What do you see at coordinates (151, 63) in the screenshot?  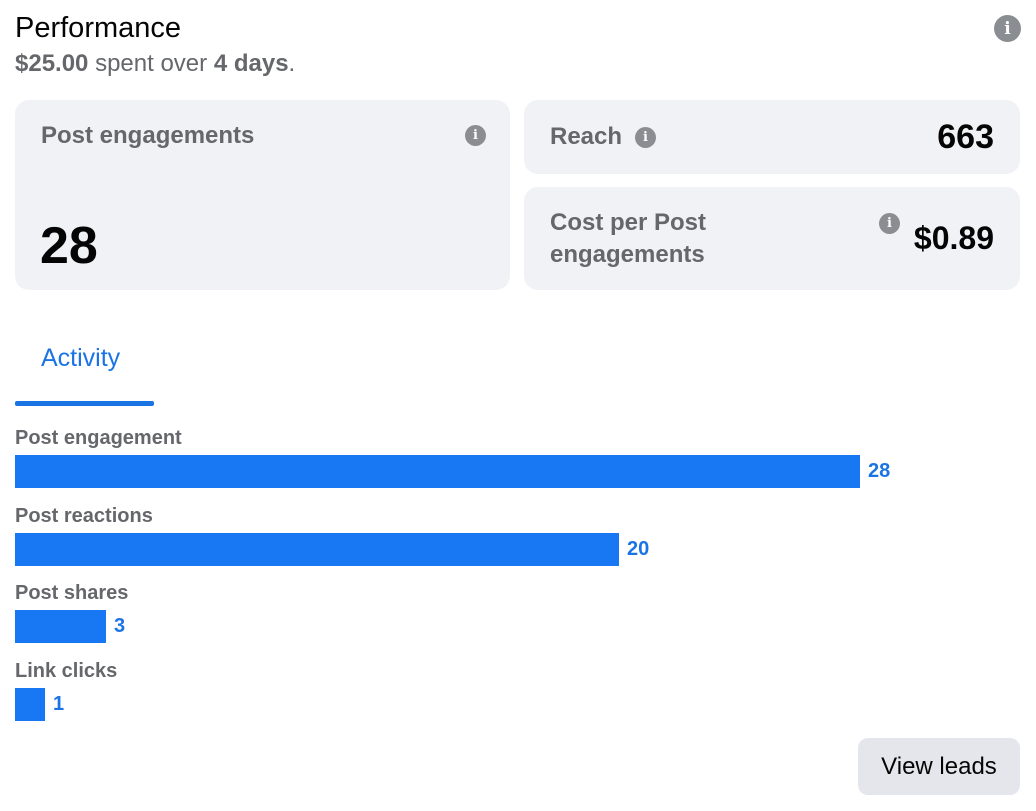 I see `spent-text: spent over` at bounding box center [151, 63].